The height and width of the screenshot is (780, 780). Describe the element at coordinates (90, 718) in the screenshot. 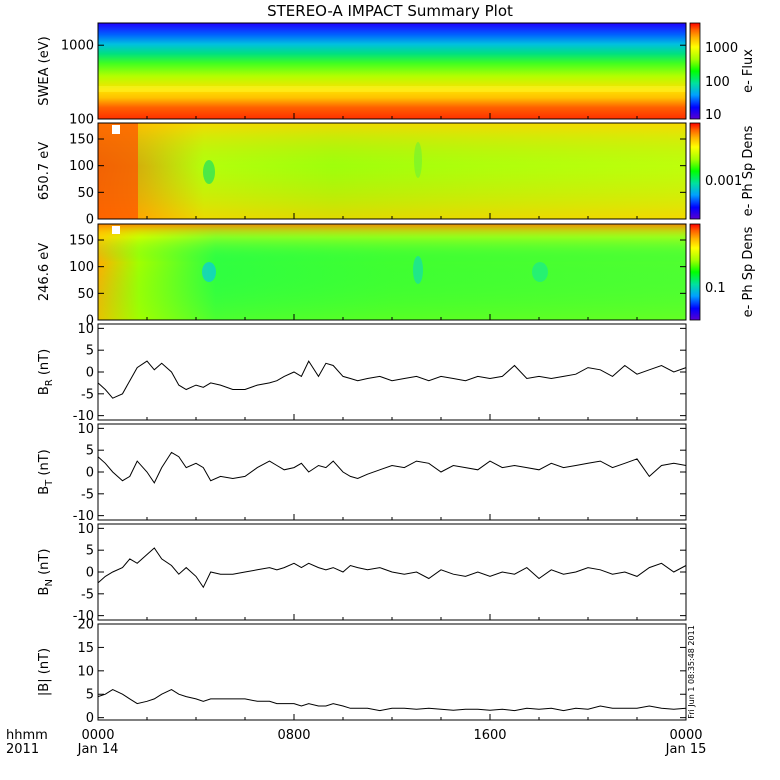

I see `bmag-ytick-label: 0` at that location.